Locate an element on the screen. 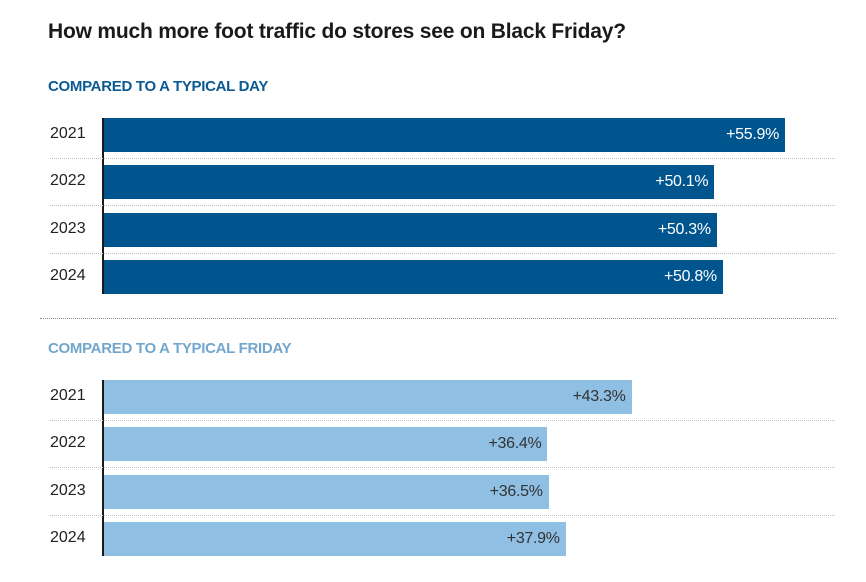  section-heading-typical-day: COMPARED TO A TYPICAL DAY is located at coordinates (158, 86).